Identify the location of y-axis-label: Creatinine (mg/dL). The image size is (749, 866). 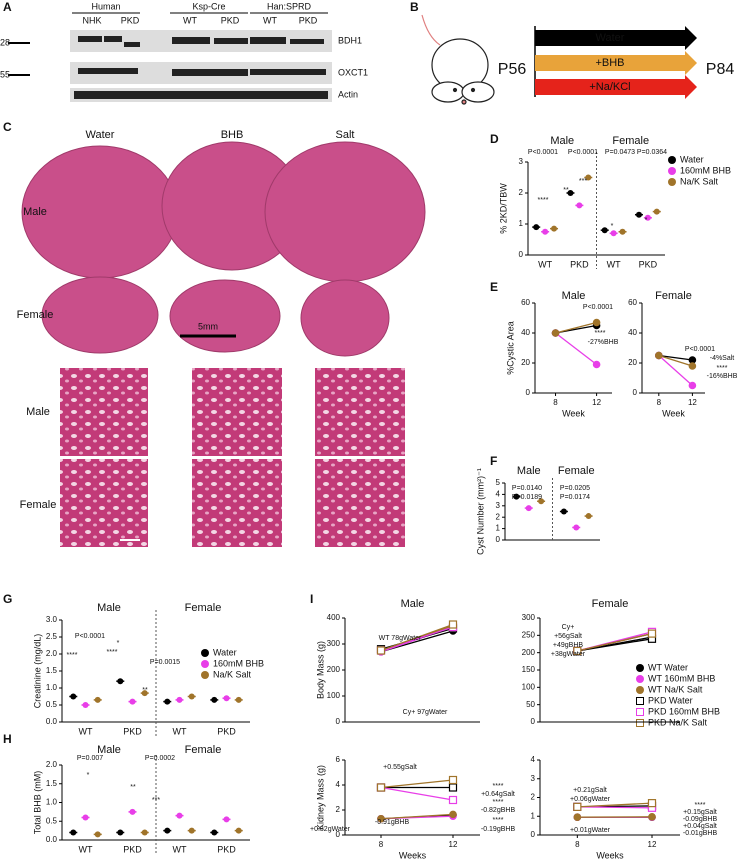
(37, 671).